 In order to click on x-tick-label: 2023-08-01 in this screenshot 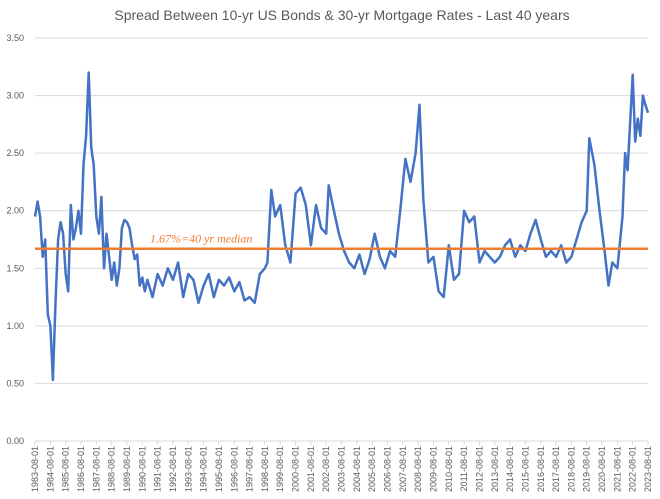, I will do `click(648, 469)`.